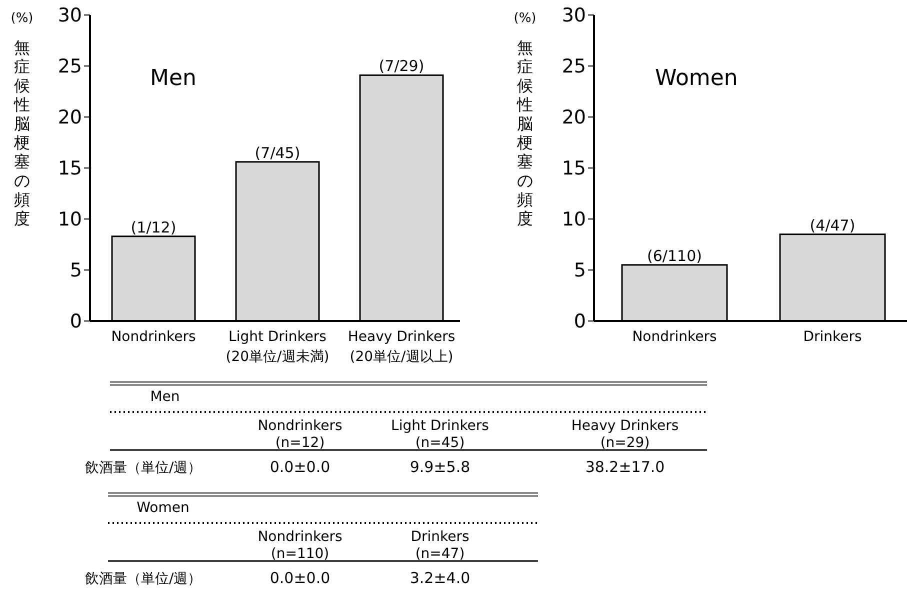 Image resolution: width=907 pixels, height=603 pixels. What do you see at coordinates (674, 255) in the screenshot?
I see `data-label: (6/110)` at bounding box center [674, 255].